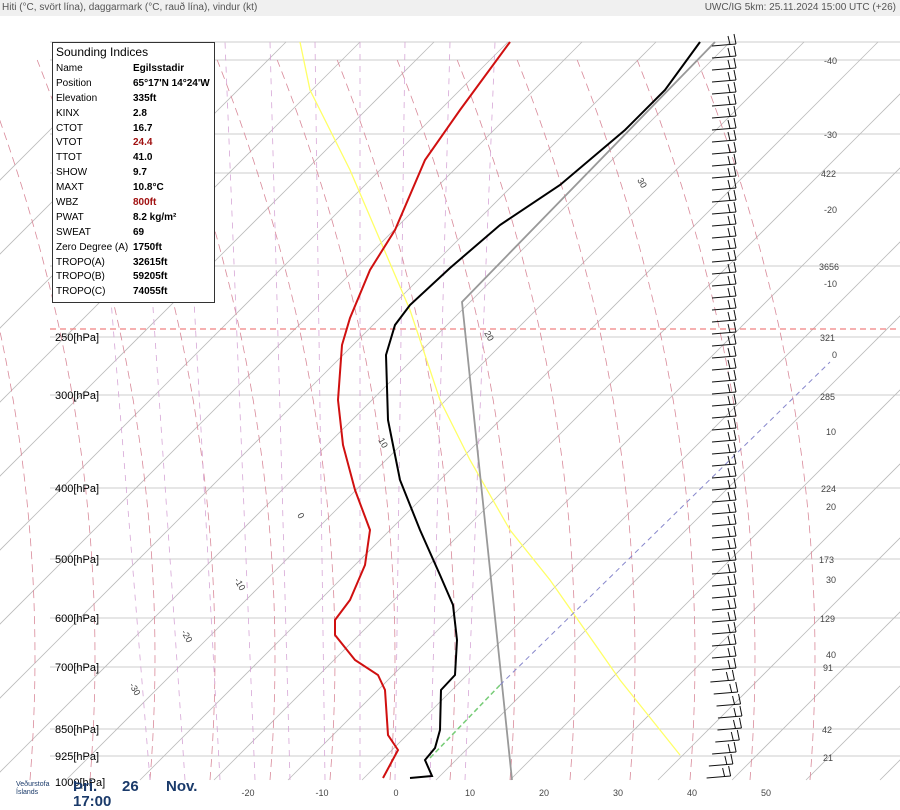 This screenshot has width=900, height=810. I want to click on pressure-label: 700[hPa], so click(77, 668).